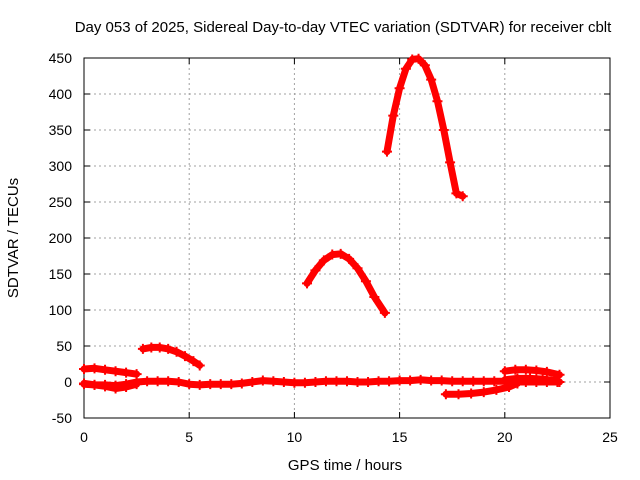 This screenshot has width=640, height=480. I want to click on x-tick-label: 15, so click(400, 437).